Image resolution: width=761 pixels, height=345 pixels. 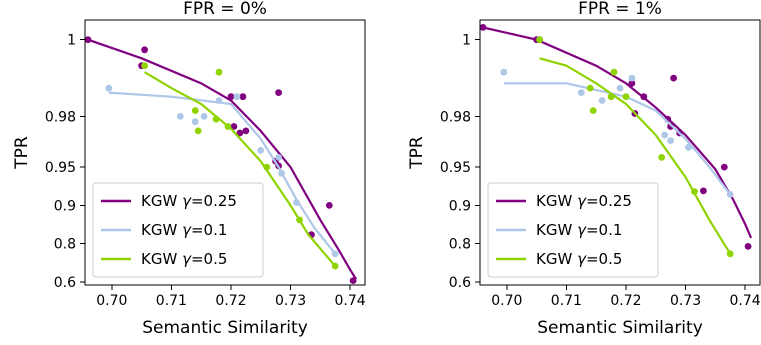 I want to click on legend-label: KGW γ=0.1, so click(x=579, y=230).